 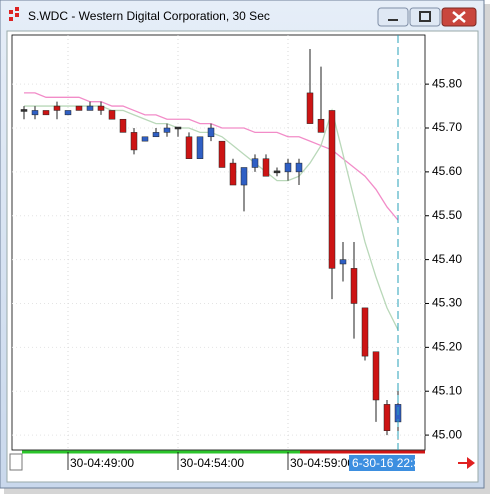 I want to click on y-tick-label: 45.10, so click(x=447, y=390).